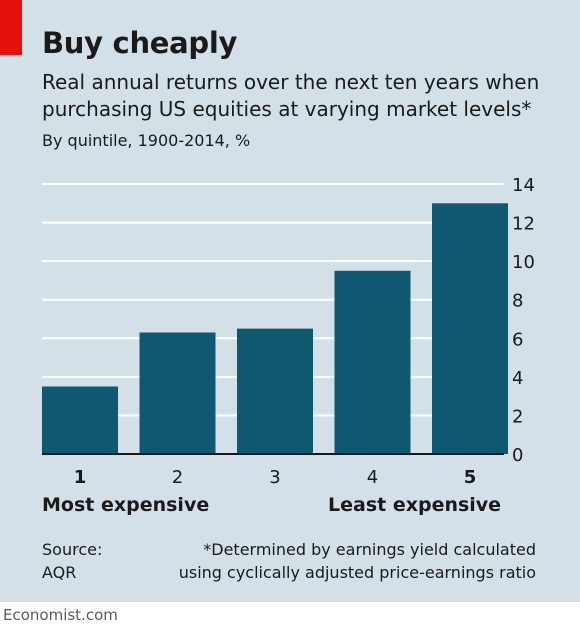 This screenshot has height=634, width=580. I want to click on x-tick-label-3: 3, so click(274, 477).